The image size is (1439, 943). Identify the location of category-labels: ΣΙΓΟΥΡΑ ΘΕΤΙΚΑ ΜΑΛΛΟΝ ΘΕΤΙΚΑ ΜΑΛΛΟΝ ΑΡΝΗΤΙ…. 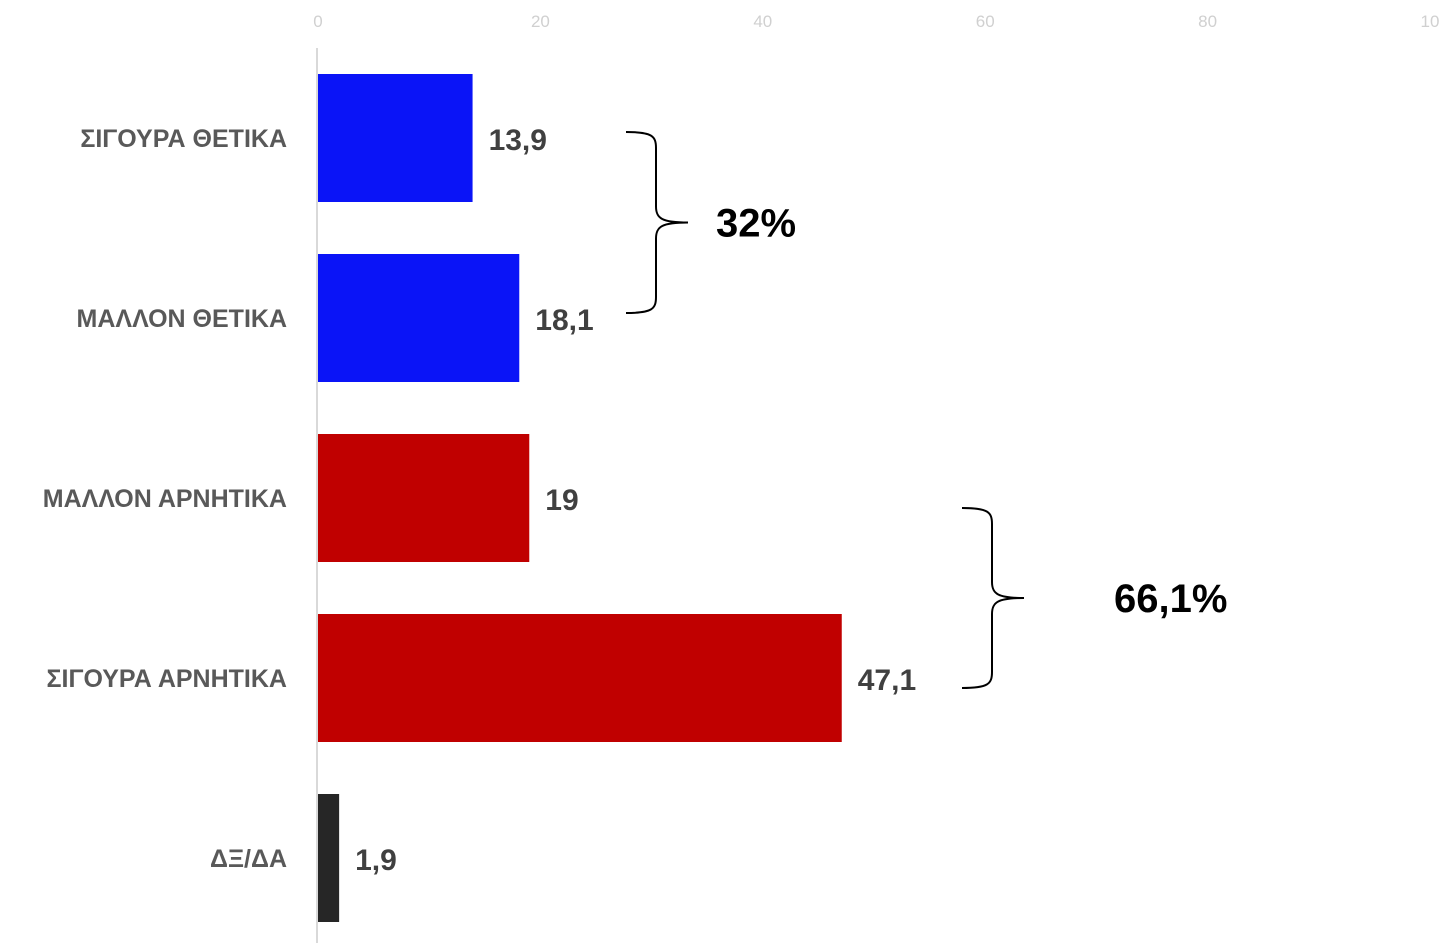
(165, 499).